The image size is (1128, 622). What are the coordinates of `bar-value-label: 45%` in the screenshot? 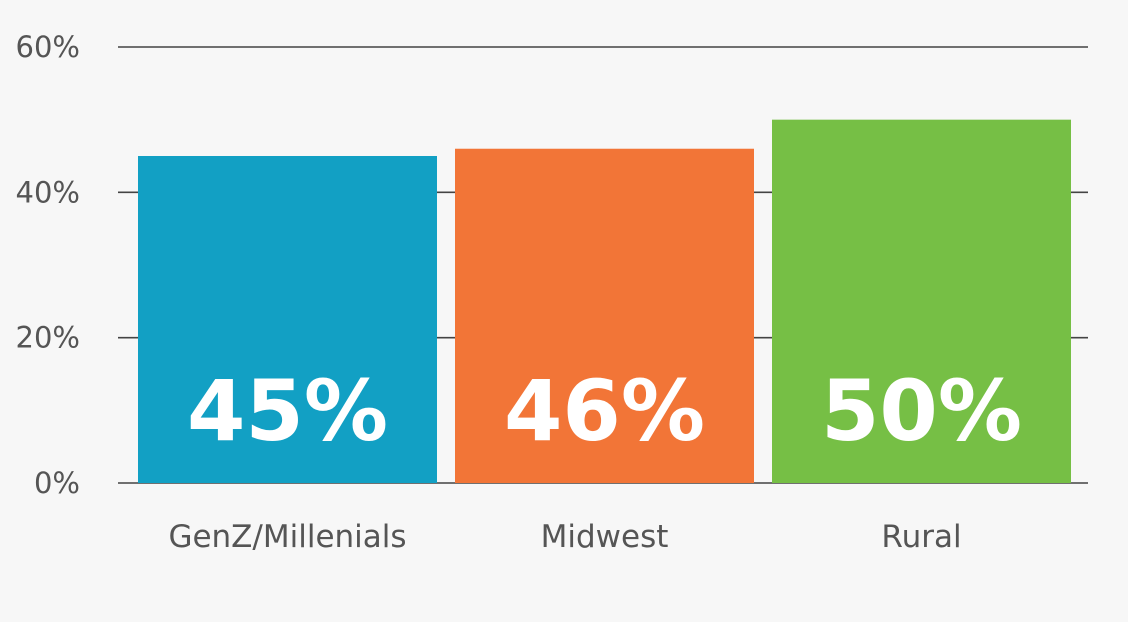 It's located at (287, 411).